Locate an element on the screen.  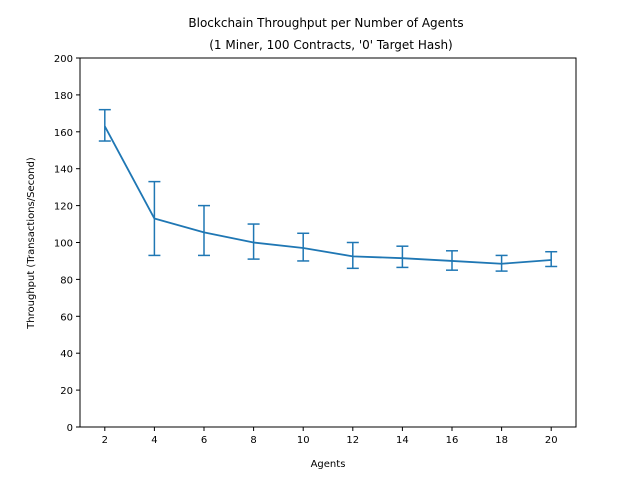
y-axis: 0 20 40 60 80 100 120 140 160 180 200 is located at coordinates (67, 244).